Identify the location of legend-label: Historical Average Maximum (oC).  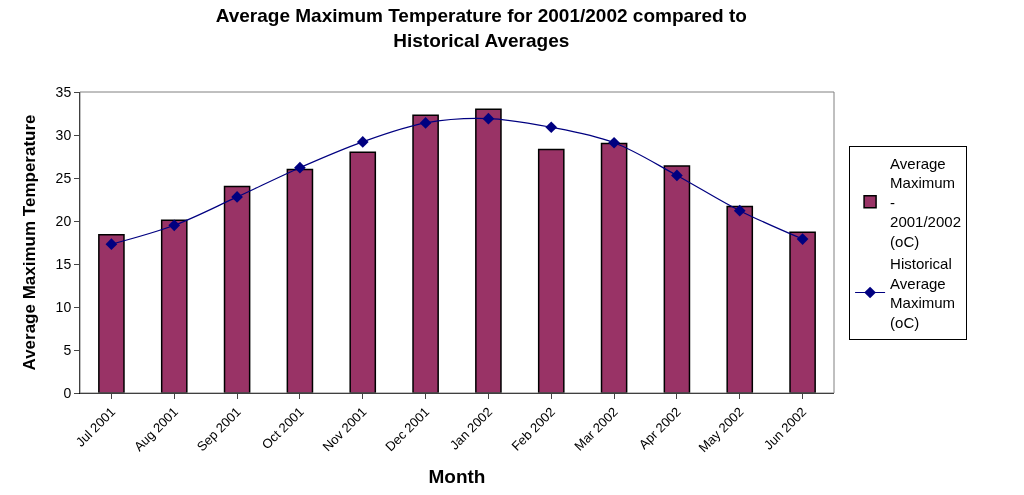
(923, 293).